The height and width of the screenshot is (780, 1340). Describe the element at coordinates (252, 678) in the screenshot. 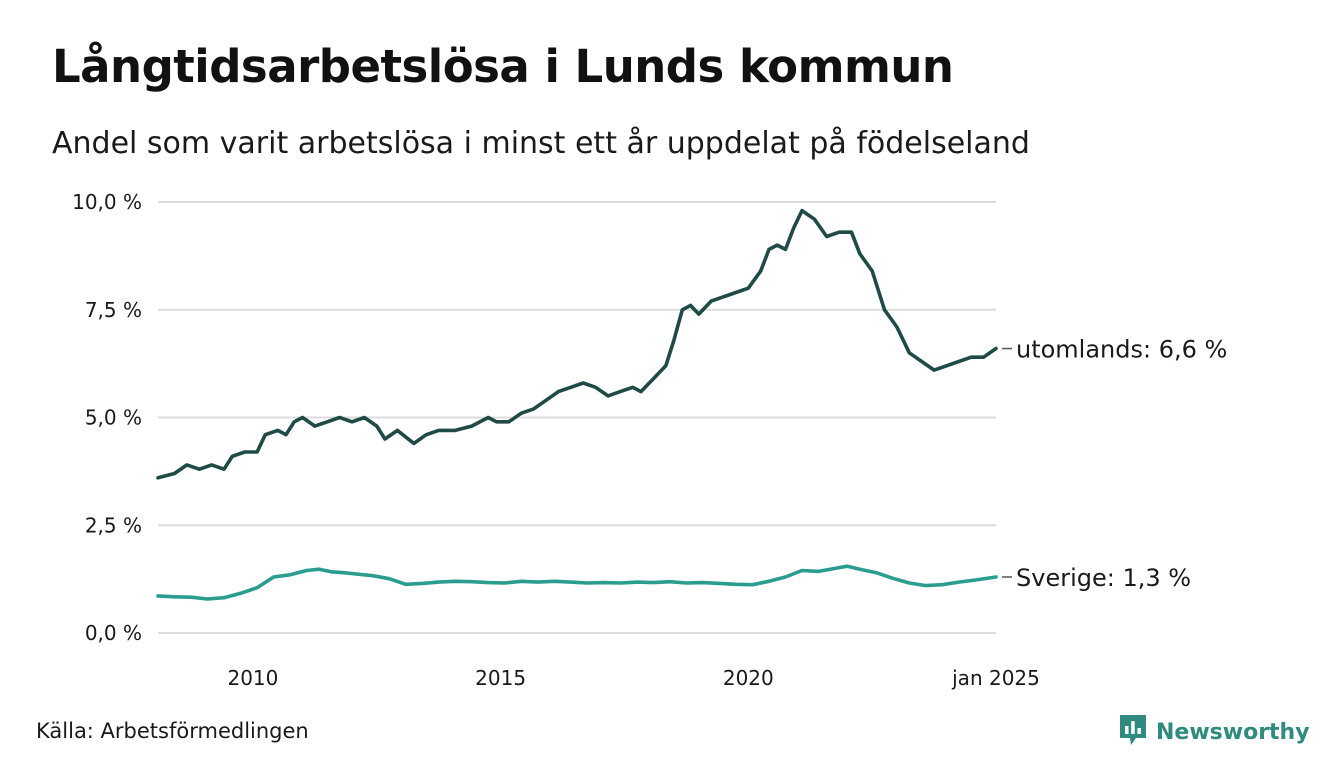

I see `x-tick-label: 2010` at that location.